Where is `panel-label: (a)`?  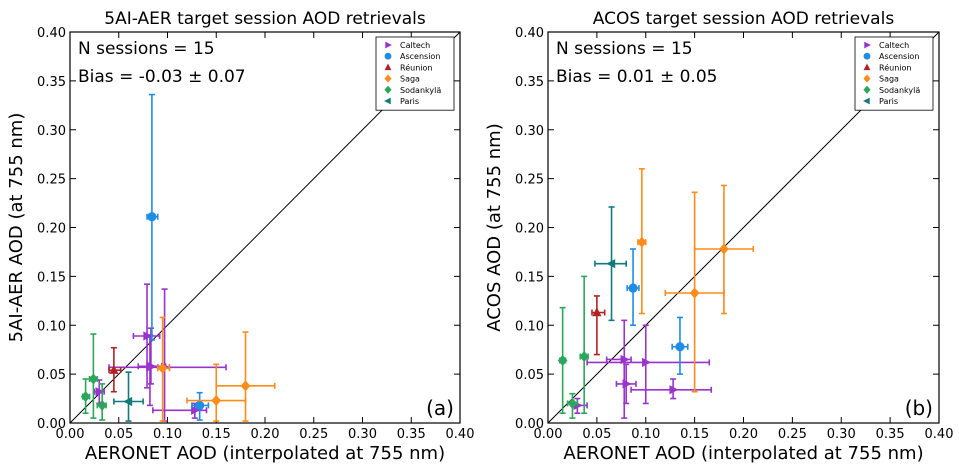
panel-label: (a) is located at coordinates (440, 408).